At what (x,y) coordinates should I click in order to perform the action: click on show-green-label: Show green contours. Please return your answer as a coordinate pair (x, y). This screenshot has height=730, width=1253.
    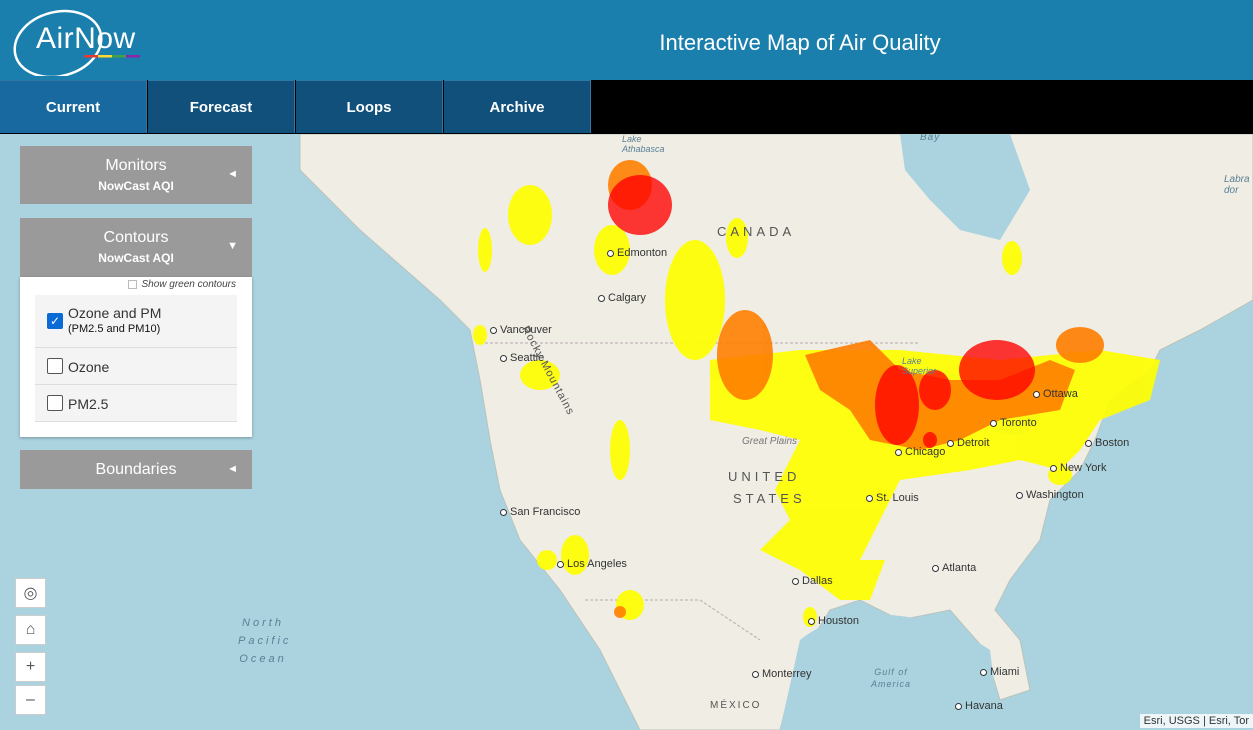
    Looking at the image, I should click on (188, 284).